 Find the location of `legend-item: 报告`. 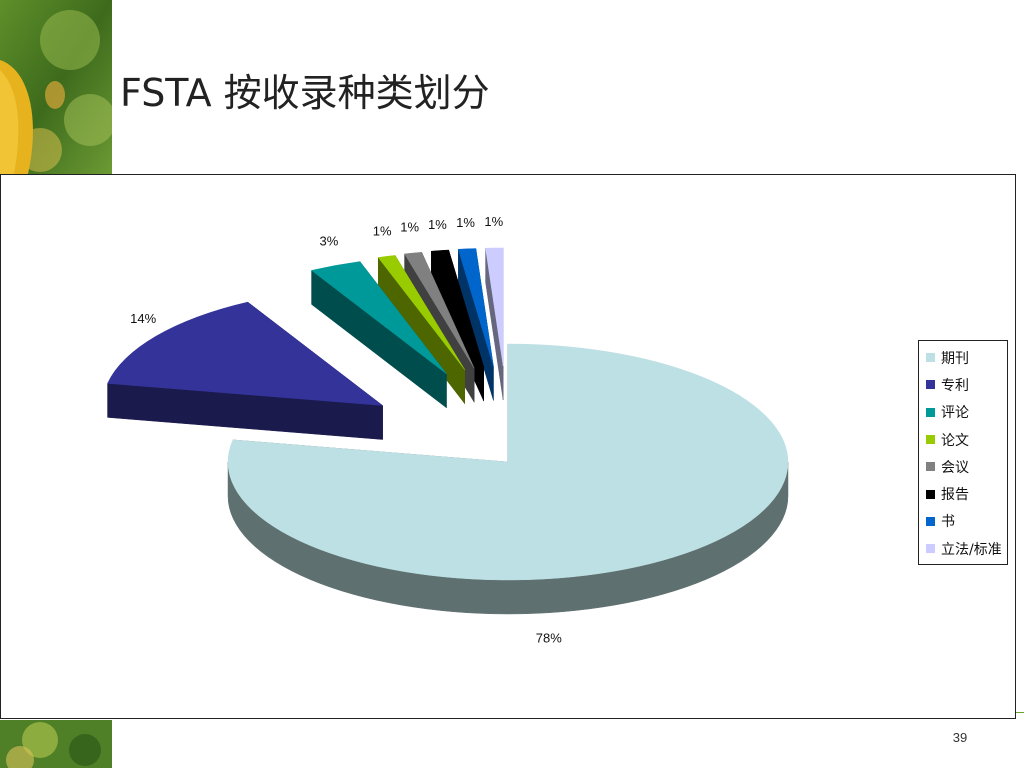

legend-item: 报告 is located at coordinates (963, 493).